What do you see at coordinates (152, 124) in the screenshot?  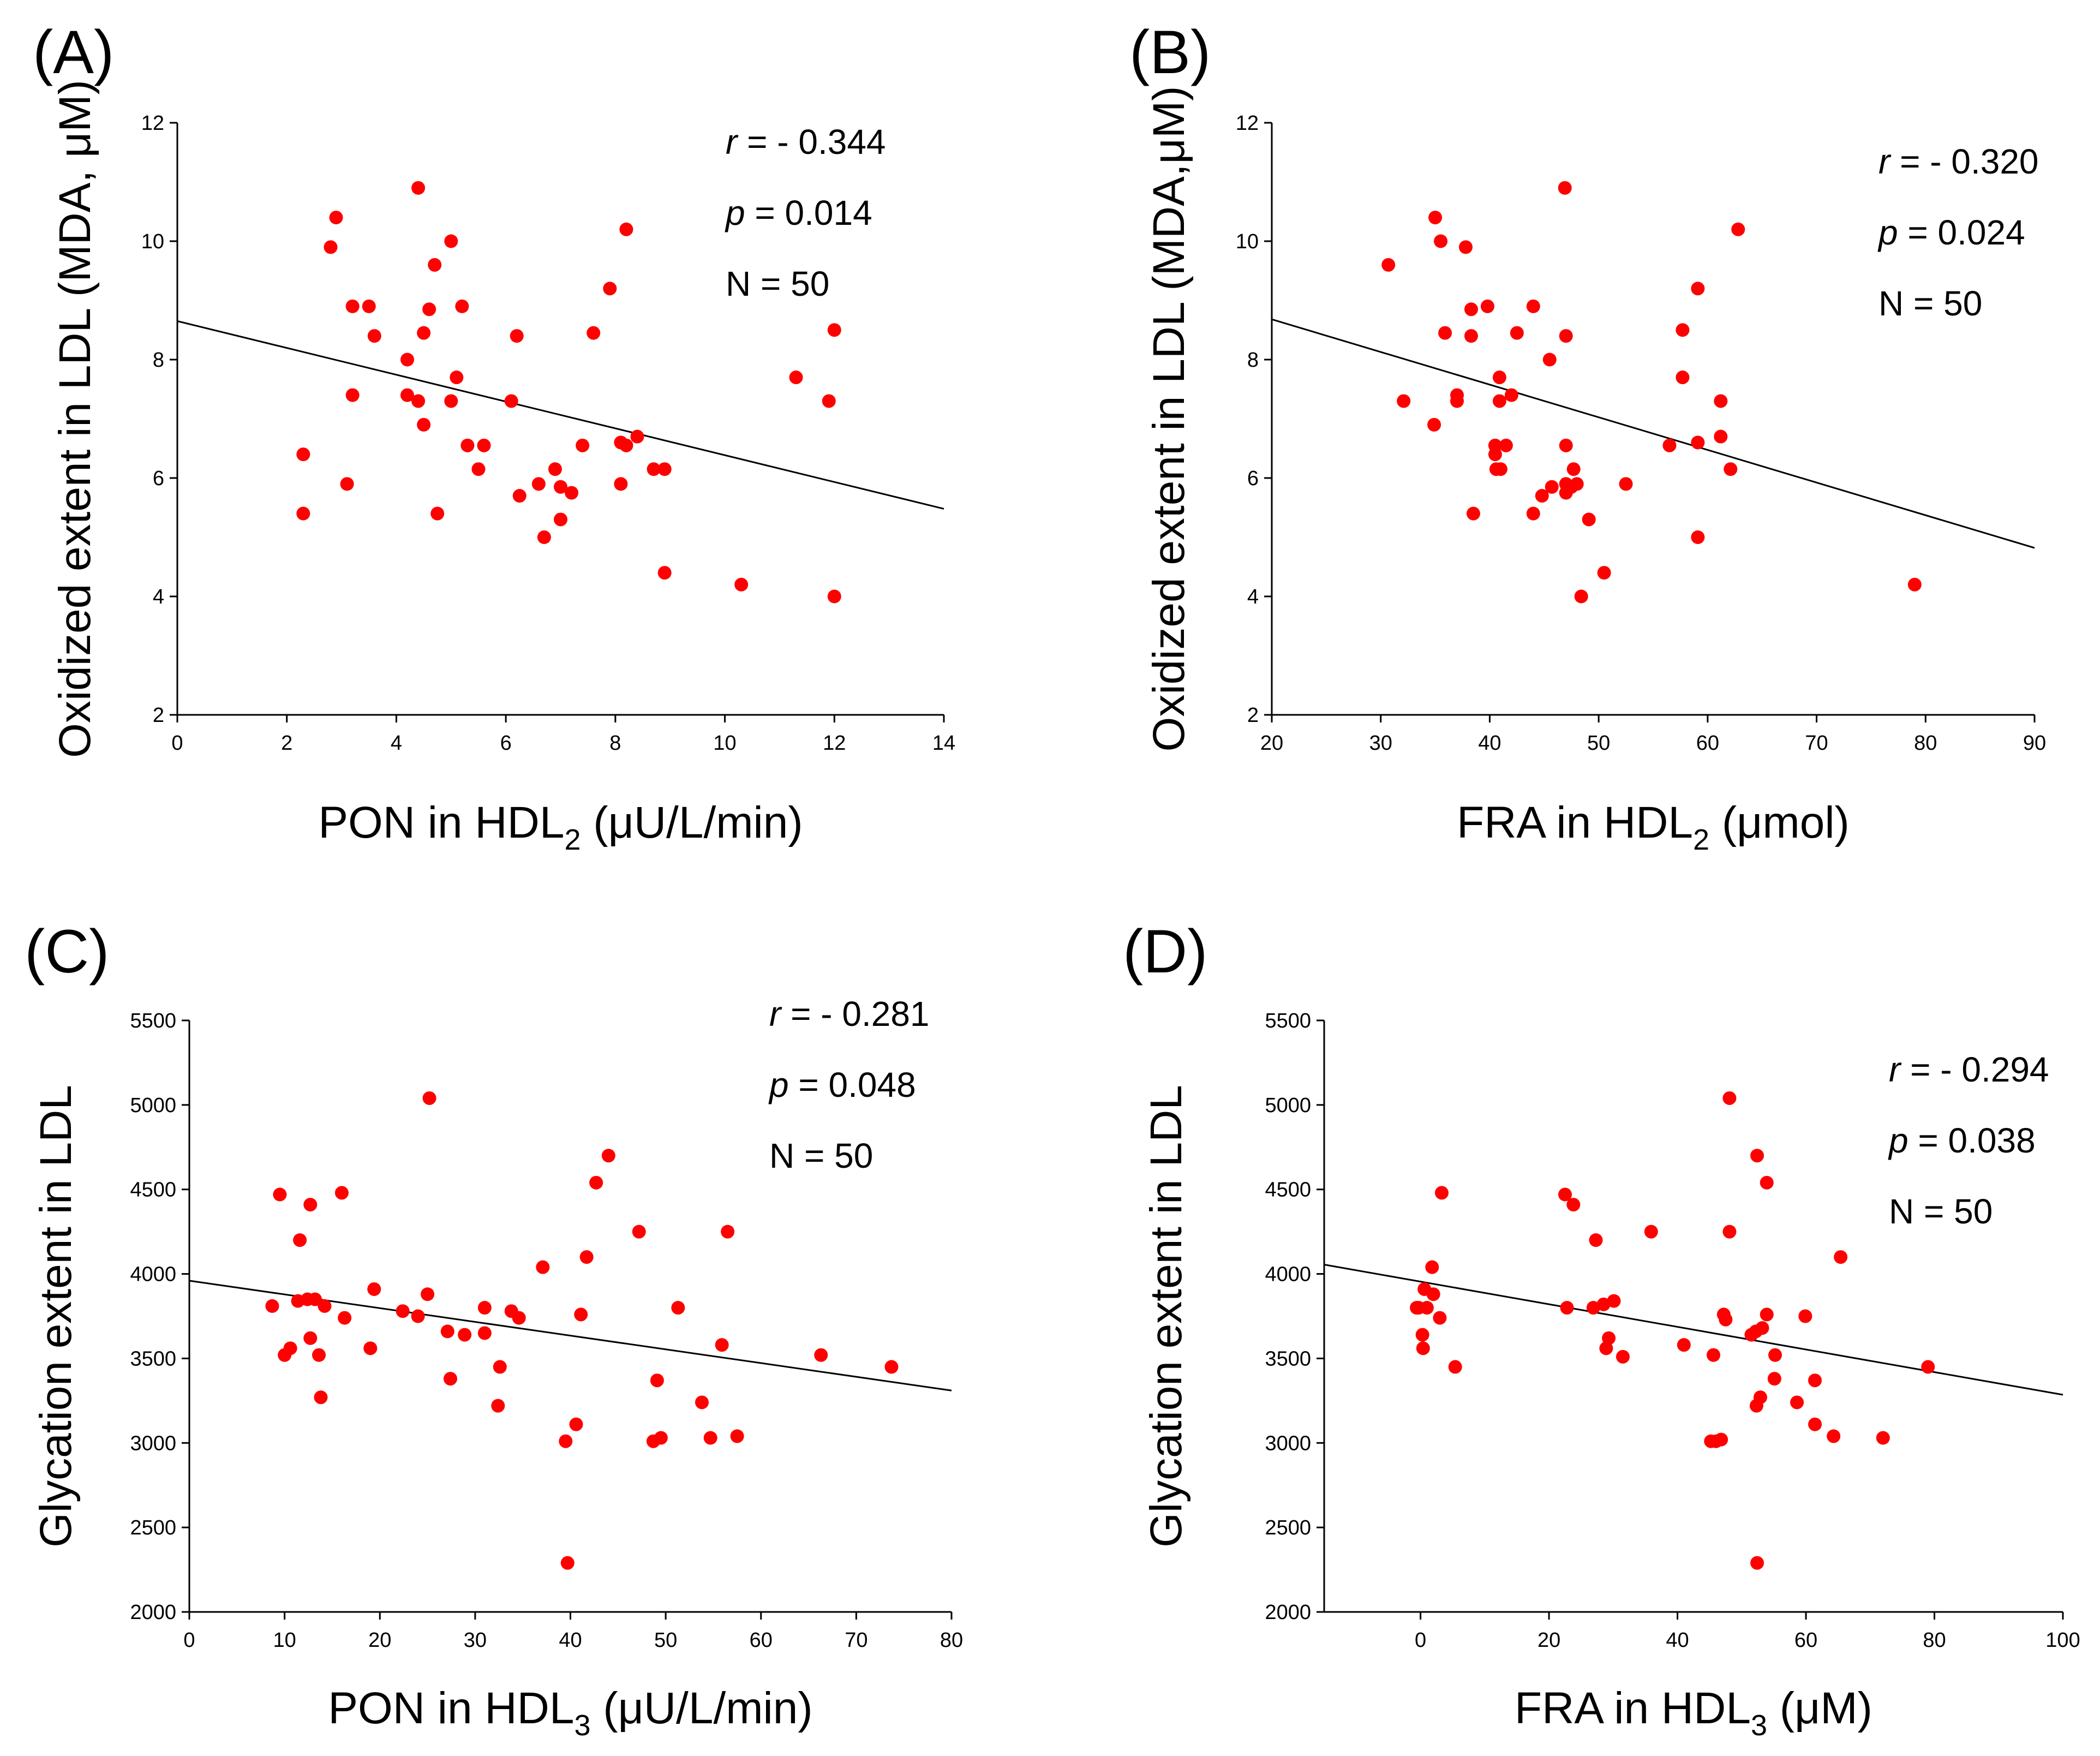 I see `y-tick-label: 12` at bounding box center [152, 124].